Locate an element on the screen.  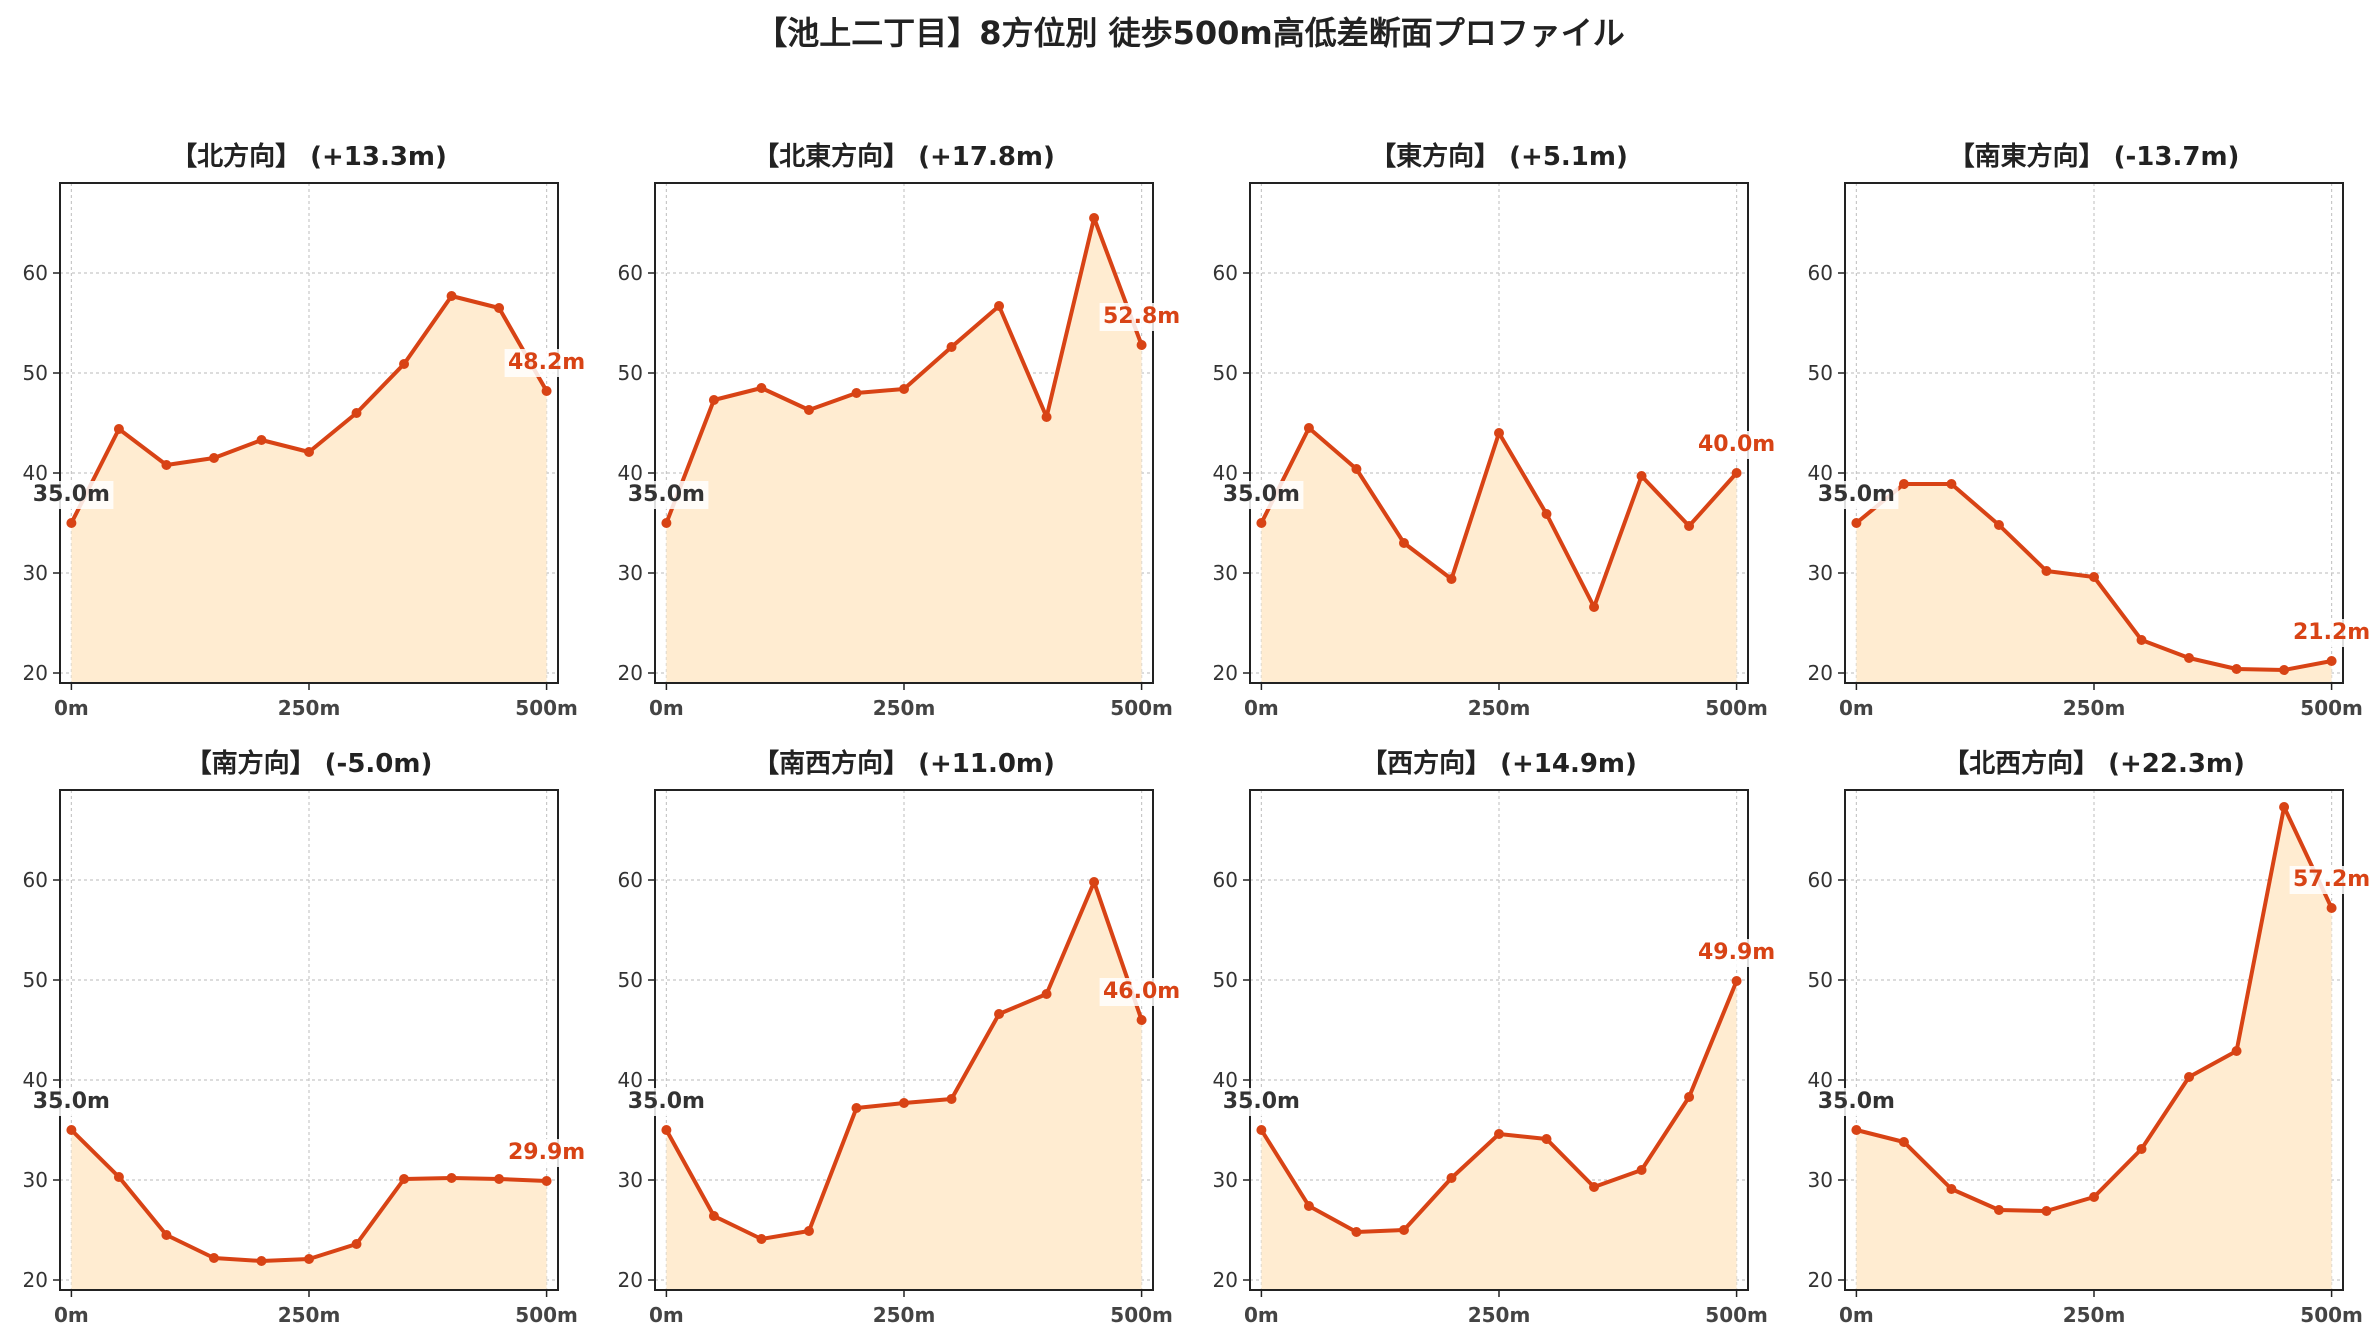
panel-title: 【北東方向】 (+17.8m) is located at coordinates (904, 156).